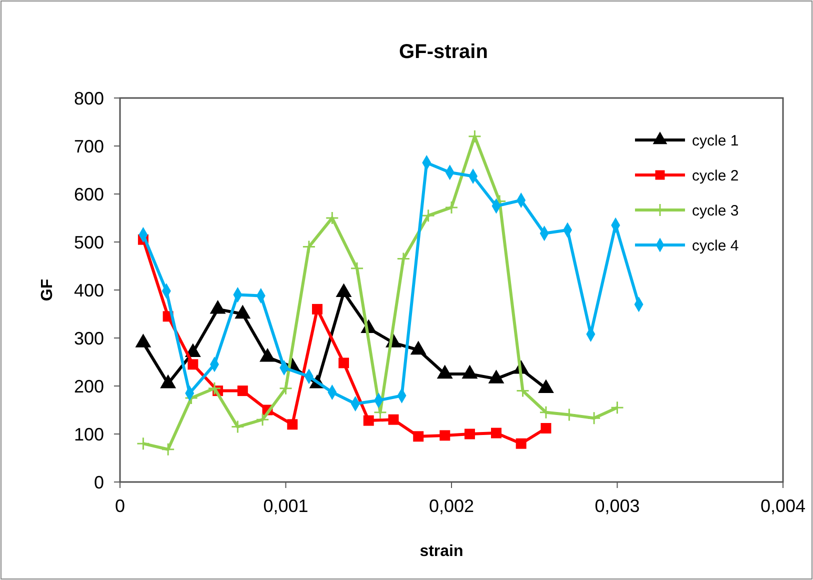 This screenshot has width=813, height=580. What do you see at coordinates (89, 386) in the screenshot?
I see `y-tick-label: 200` at bounding box center [89, 386].